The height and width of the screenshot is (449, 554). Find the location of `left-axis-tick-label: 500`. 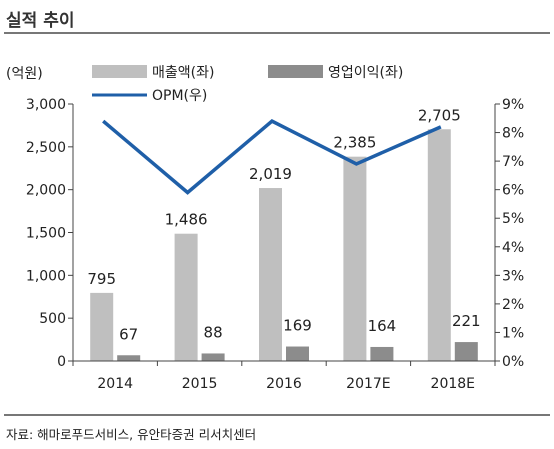

left-axis-tick-label: 500 is located at coordinates (52, 319).